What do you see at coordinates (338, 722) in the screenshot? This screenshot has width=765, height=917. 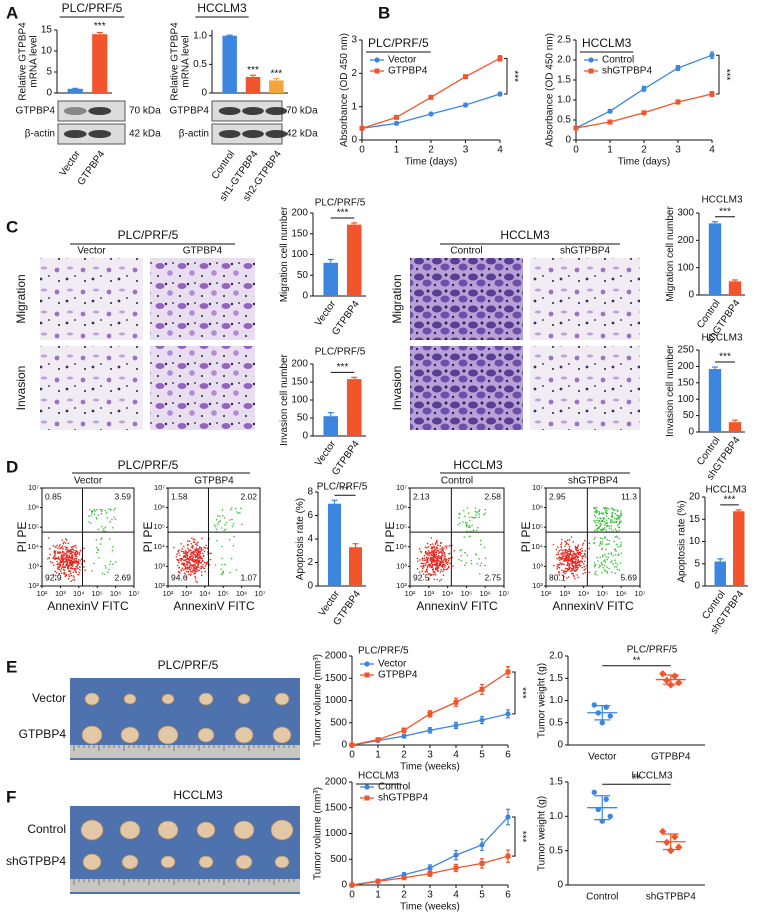 I see `y-tick-label: 500` at bounding box center [338, 722].